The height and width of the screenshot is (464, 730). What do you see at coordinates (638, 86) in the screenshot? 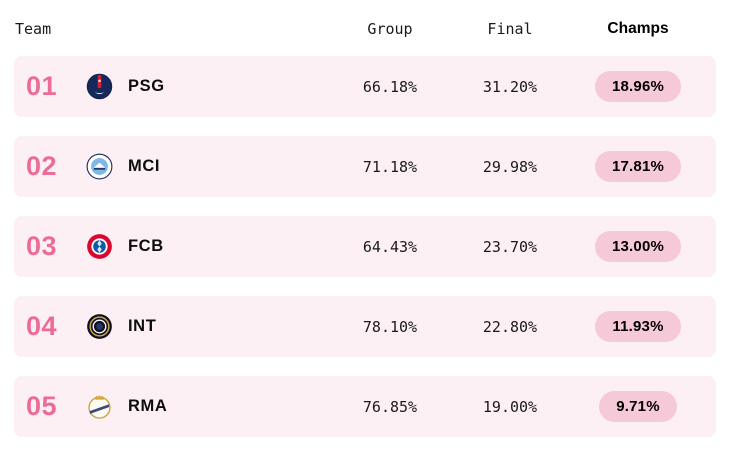
I see `champs-percentage-badge: 18.96%` at bounding box center [638, 86].